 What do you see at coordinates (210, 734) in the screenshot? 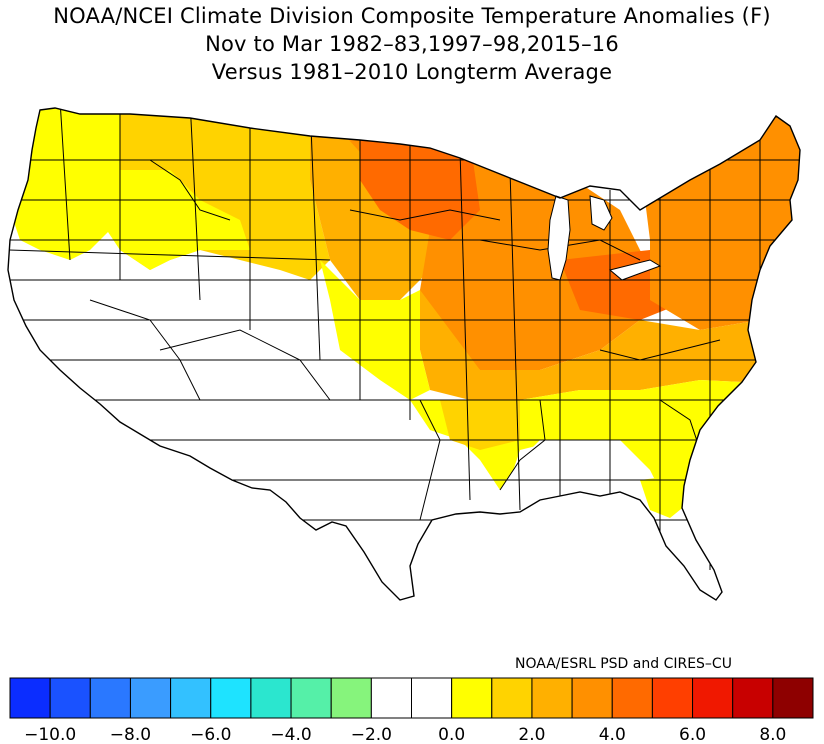
I see `colorbar-tick-label: −6.0` at bounding box center [210, 734].